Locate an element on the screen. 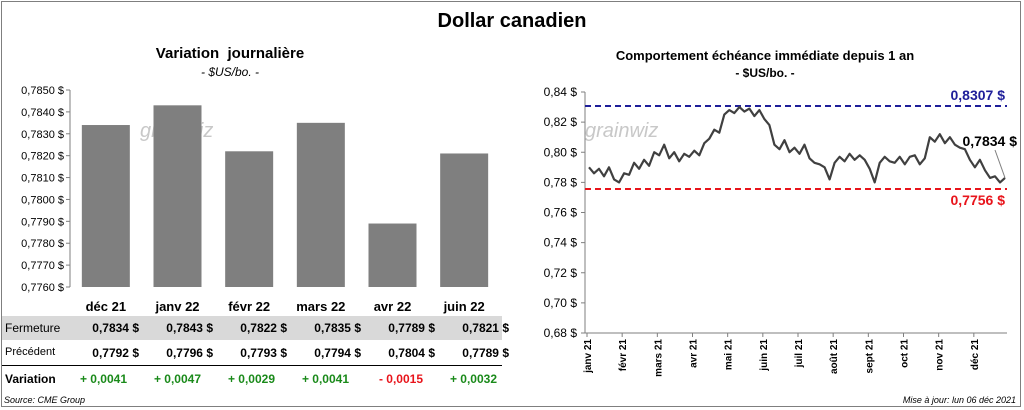 This screenshot has height=410, width=1024. x-tick-label: févr 21 is located at coordinates (623, 355).